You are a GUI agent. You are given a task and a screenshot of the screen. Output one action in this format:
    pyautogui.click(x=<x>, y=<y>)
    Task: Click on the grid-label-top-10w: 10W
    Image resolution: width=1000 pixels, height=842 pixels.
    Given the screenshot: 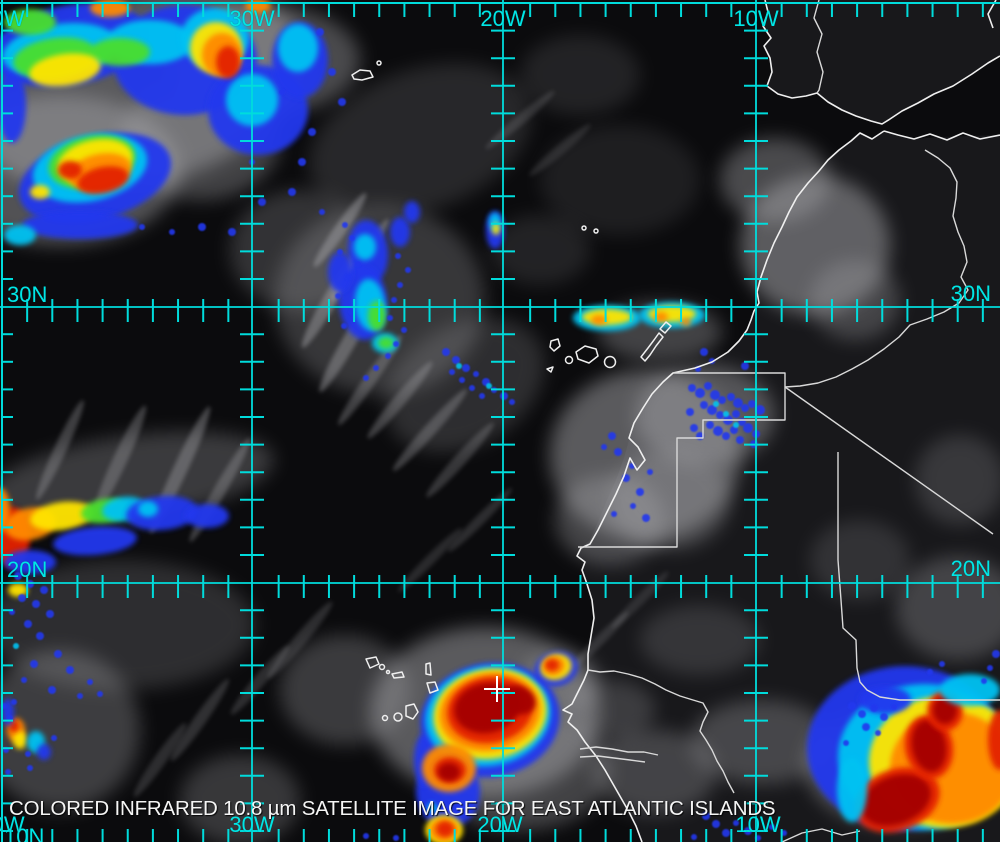 What is the action you would take?
    pyautogui.click(x=756, y=18)
    